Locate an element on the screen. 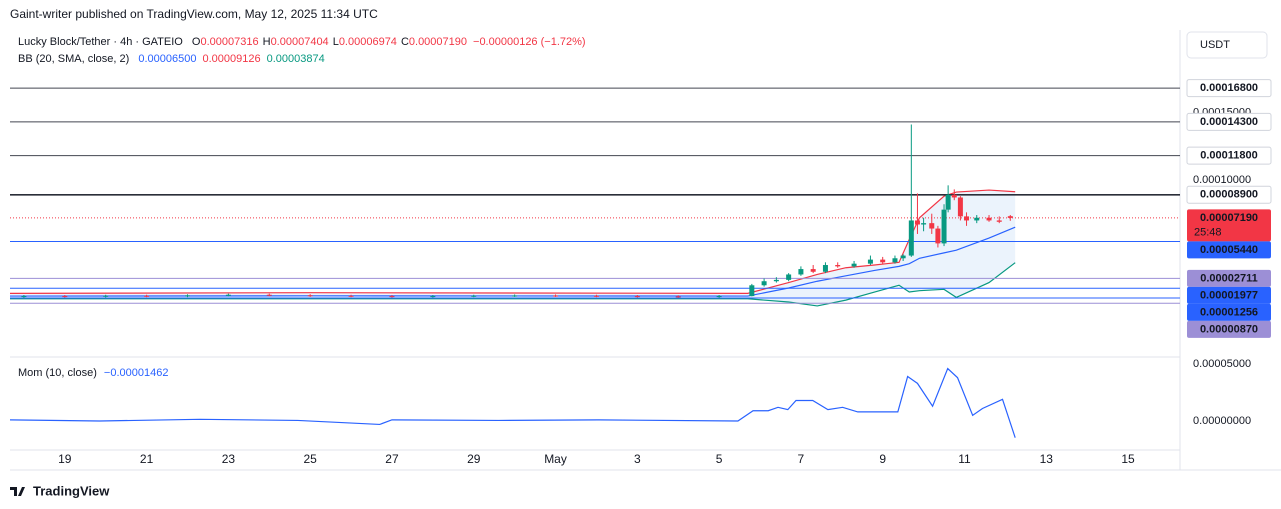 The width and height of the screenshot is (1281, 509). price-tag-label: 0.00000870 is located at coordinates (1229, 329).